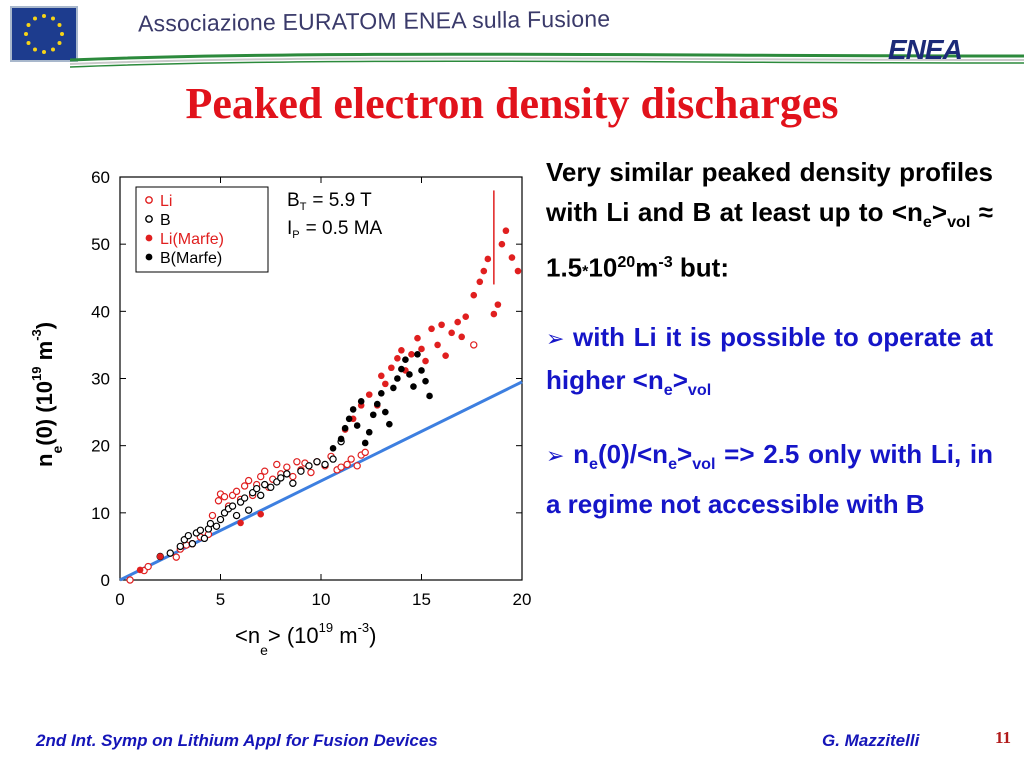  Describe the element at coordinates (295, 235) in the screenshot. I see `ip-sub: P` at that location.